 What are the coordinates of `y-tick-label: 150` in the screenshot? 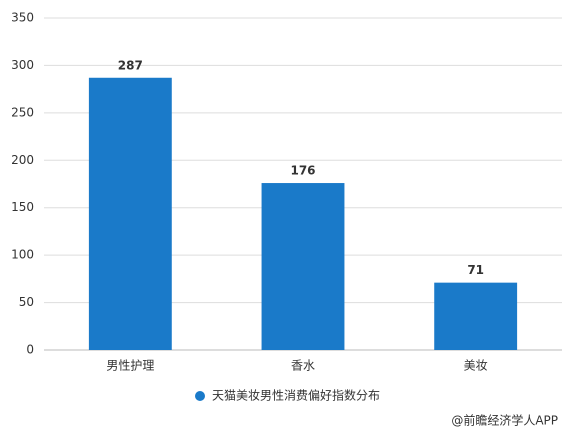 It's located at (22, 207).